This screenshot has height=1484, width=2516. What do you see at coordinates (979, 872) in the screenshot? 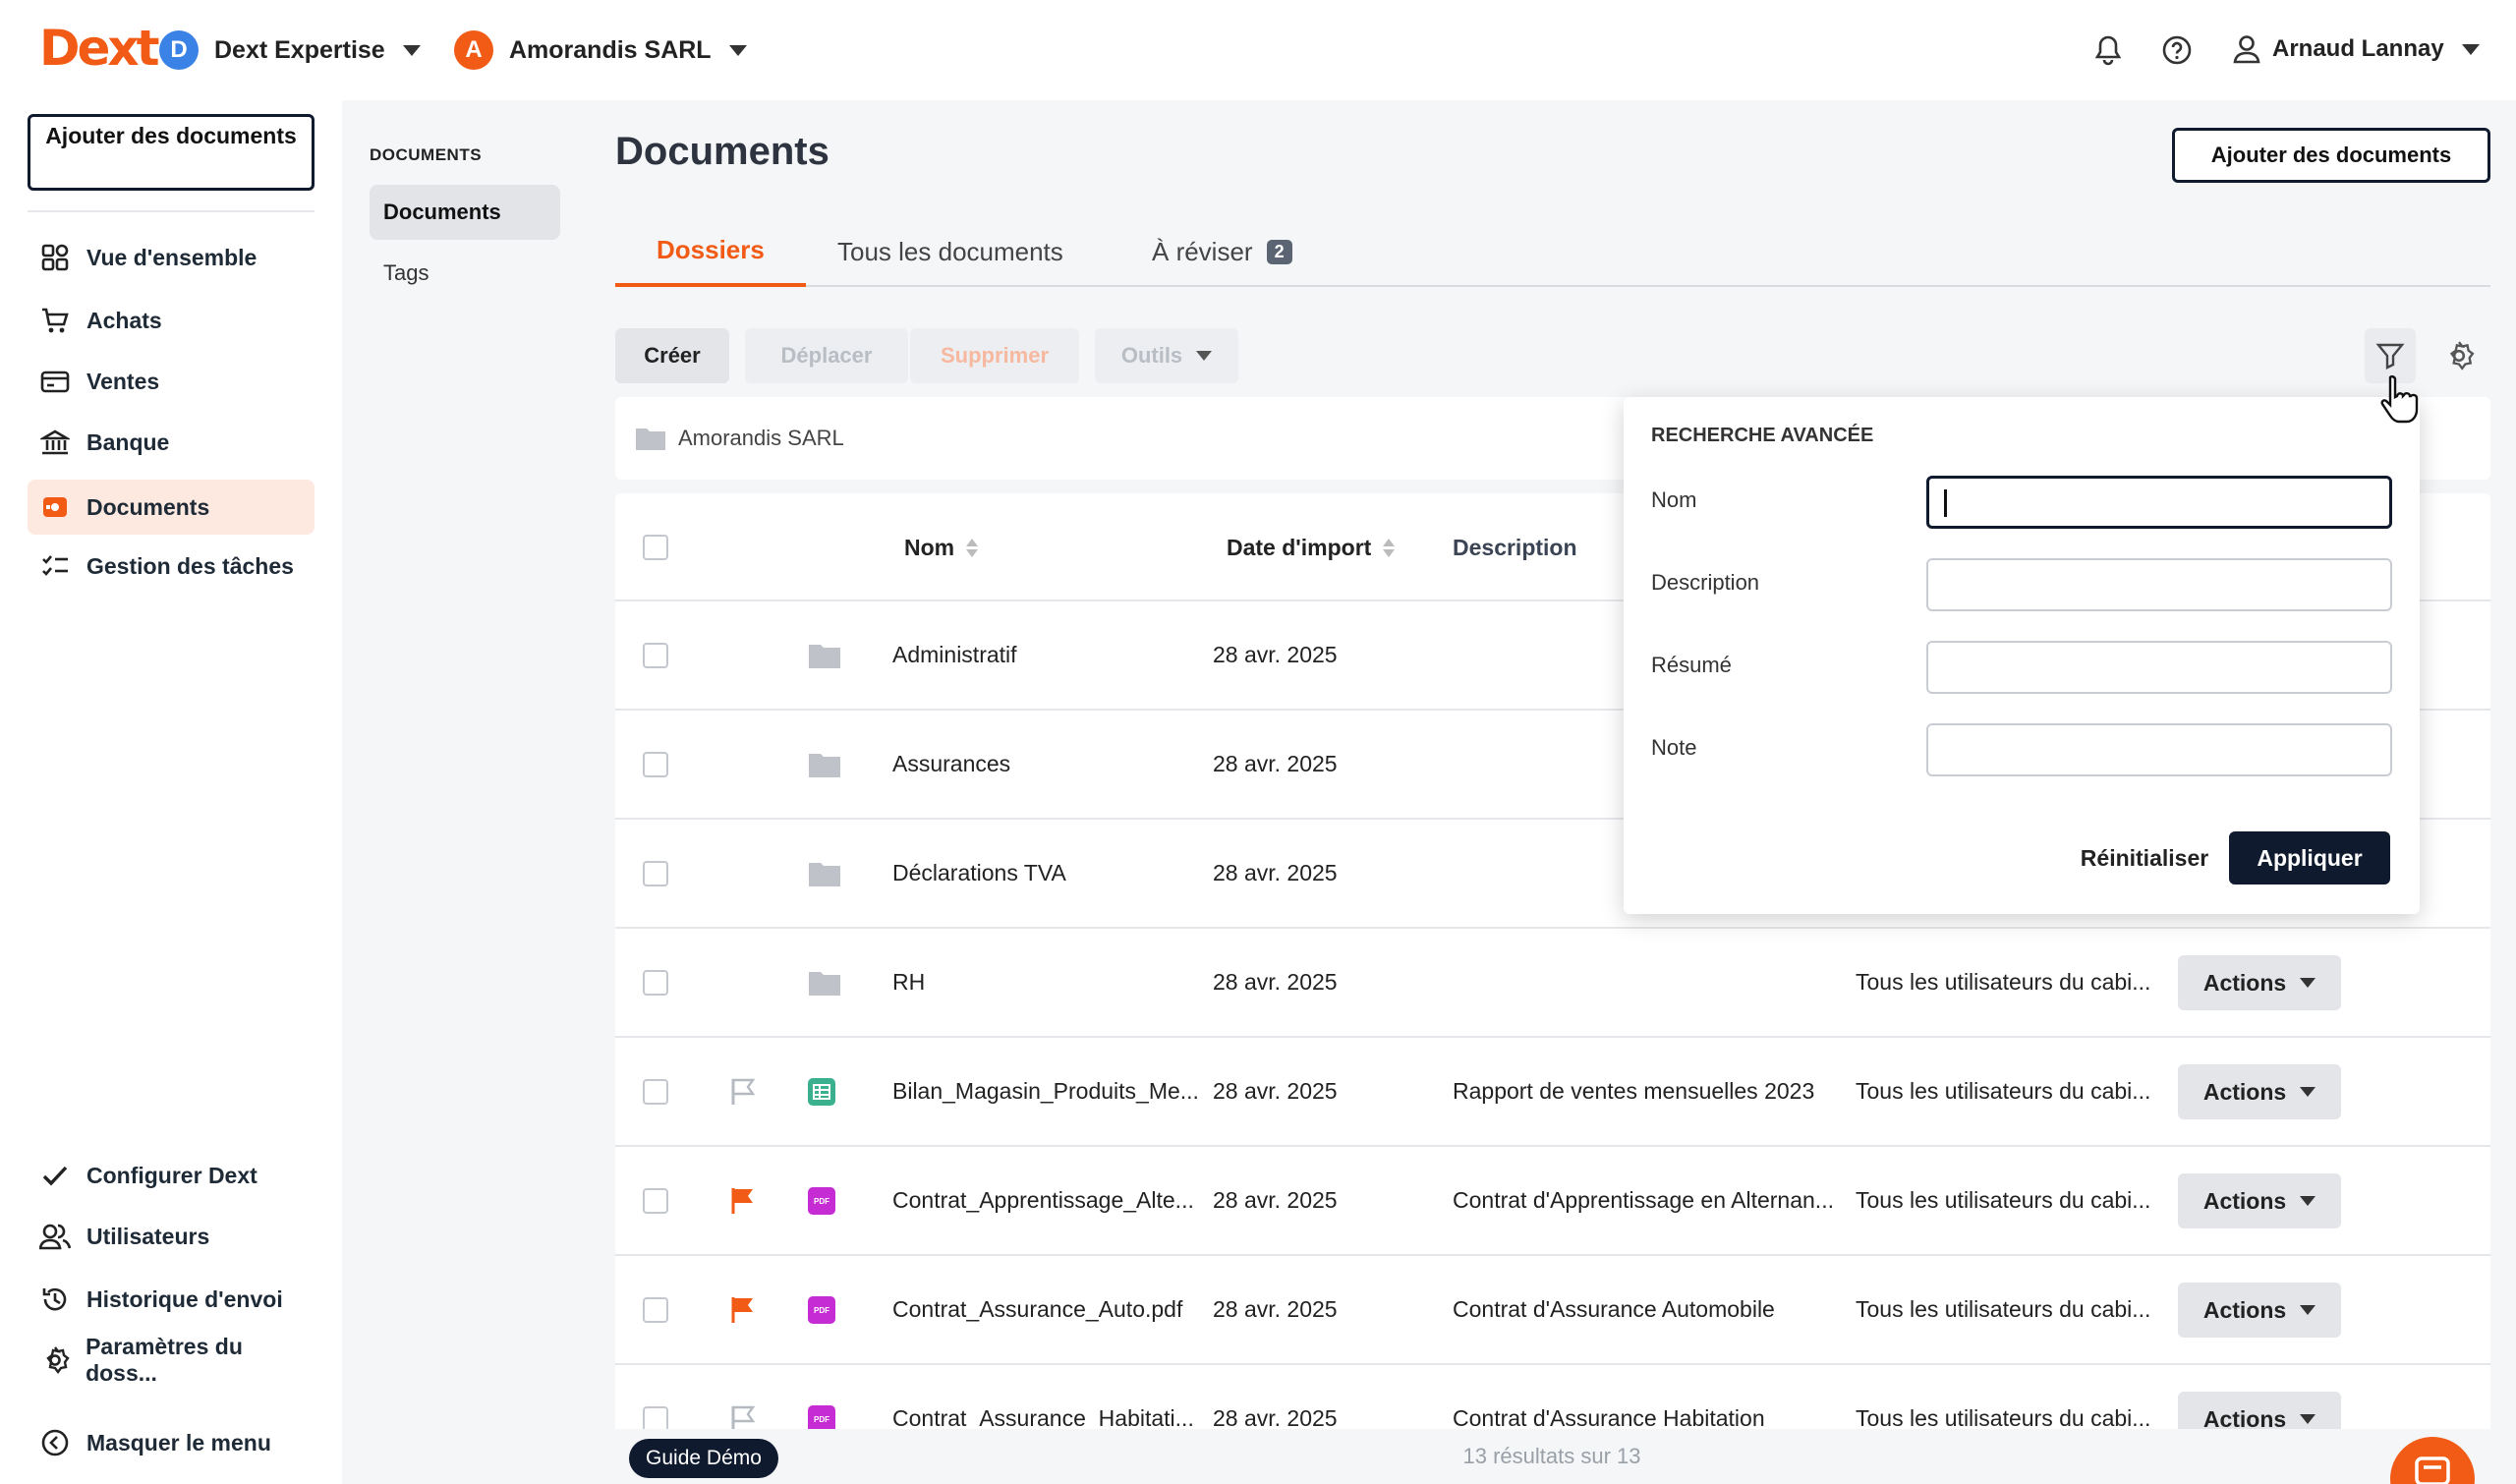
I see `row-name: Déclarations TVA` at bounding box center [979, 872].